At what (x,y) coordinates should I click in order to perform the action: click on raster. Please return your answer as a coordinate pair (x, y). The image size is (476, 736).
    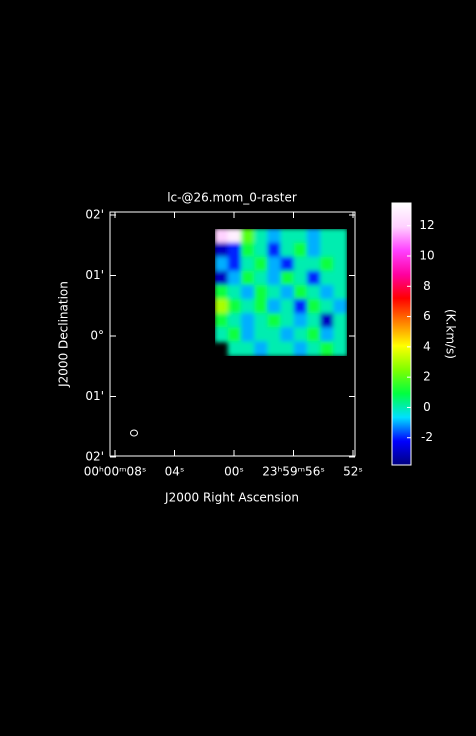
    Looking at the image, I should click on (281, 292).